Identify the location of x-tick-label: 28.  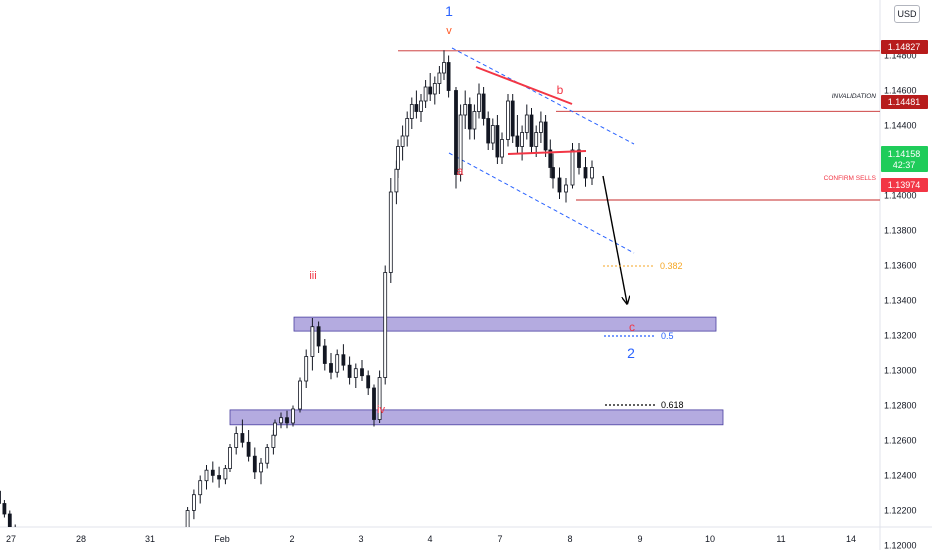
(81, 539).